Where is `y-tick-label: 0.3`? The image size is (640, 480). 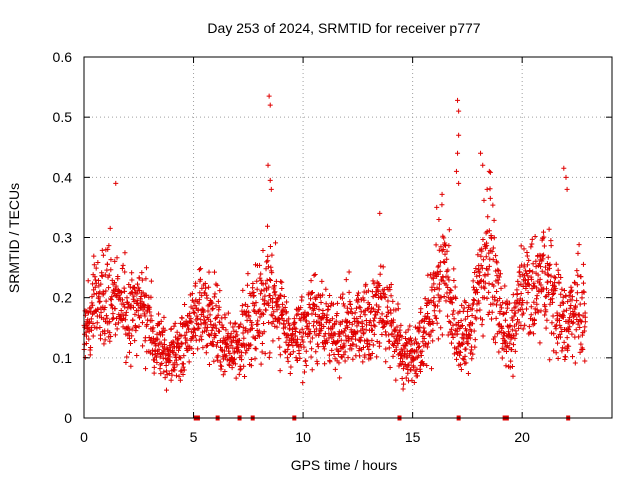
y-tick-label: 0.3 is located at coordinates (63, 238).